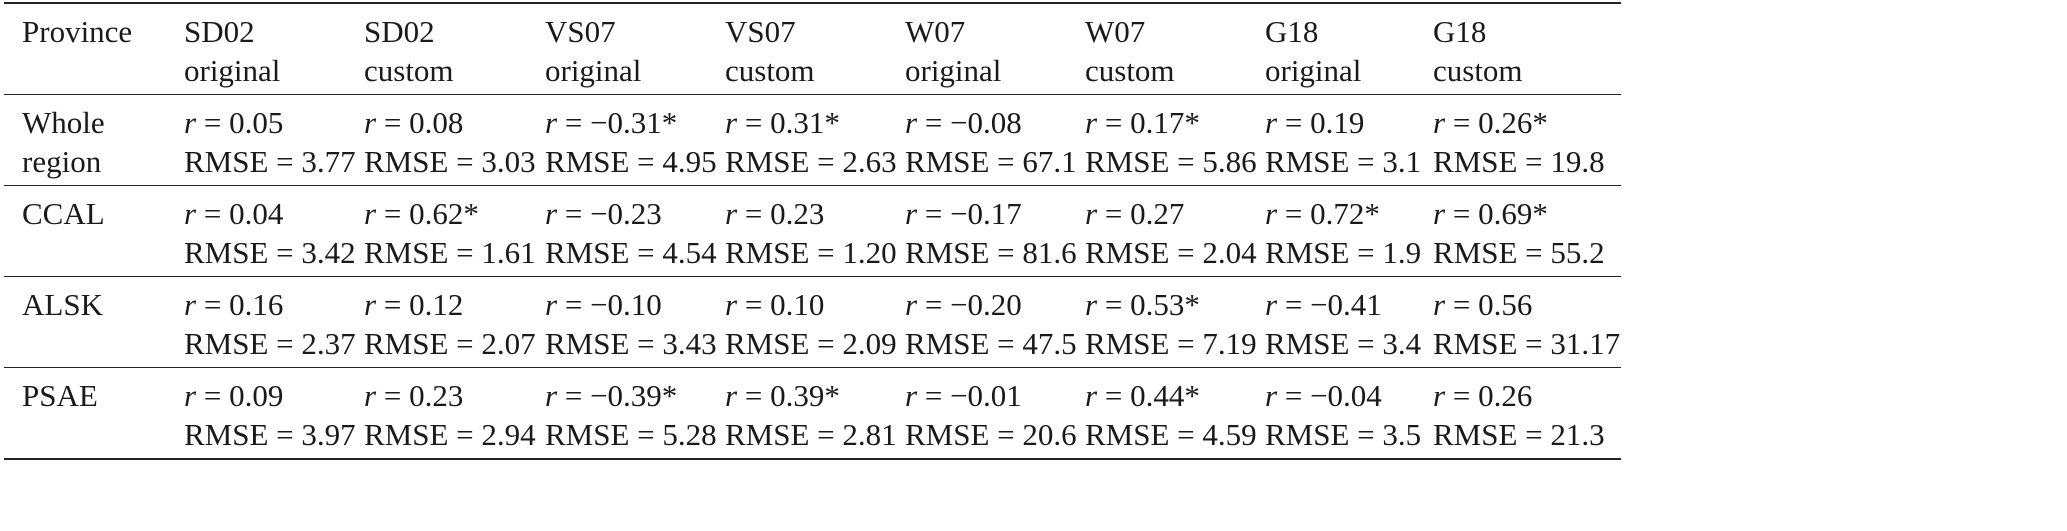 This screenshot has width=2067, height=531. I want to click on province-name: ALSK, so click(62, 304).